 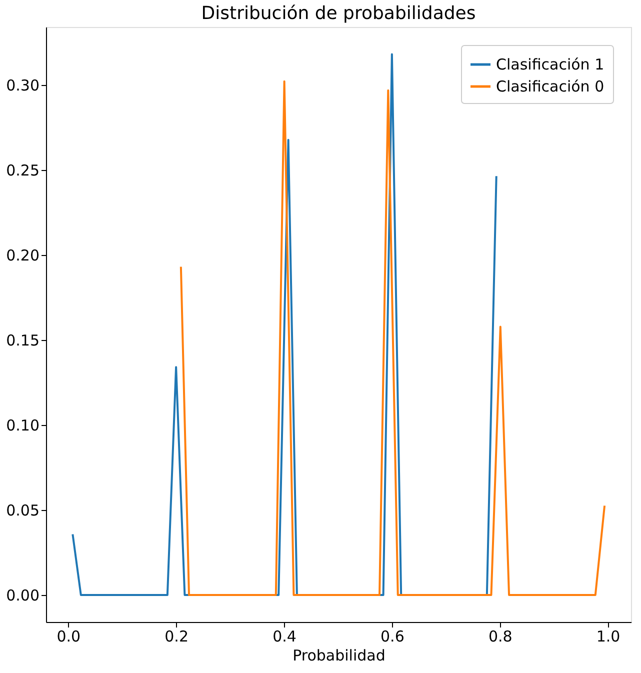 I want to click on x-tick-label: 0.2, so click(x=176, y=637).